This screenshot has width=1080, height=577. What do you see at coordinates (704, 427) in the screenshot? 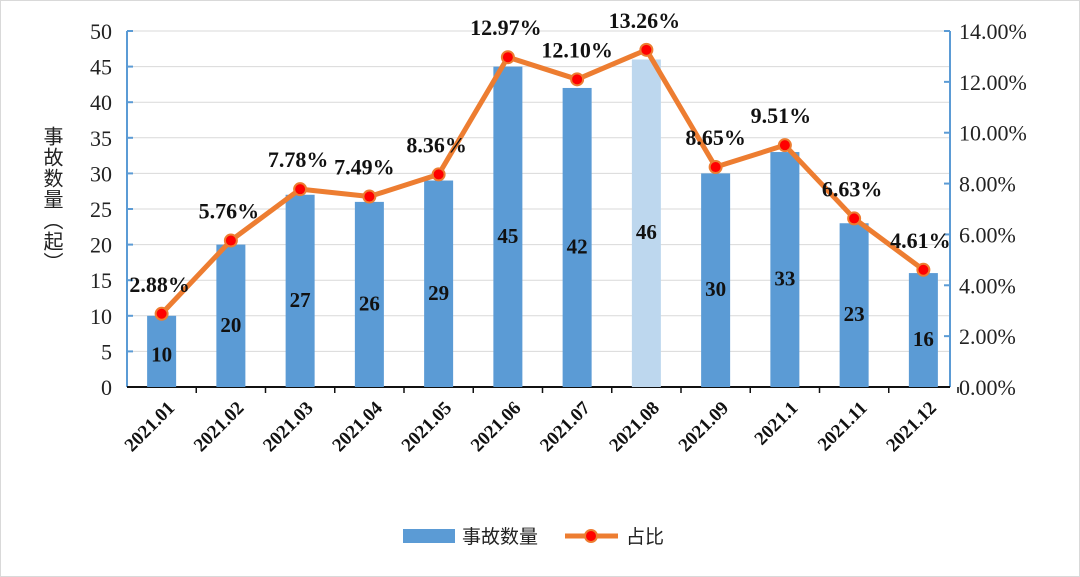
I see `x-tick-label: 2021.09` at bounding box center [704, 427].